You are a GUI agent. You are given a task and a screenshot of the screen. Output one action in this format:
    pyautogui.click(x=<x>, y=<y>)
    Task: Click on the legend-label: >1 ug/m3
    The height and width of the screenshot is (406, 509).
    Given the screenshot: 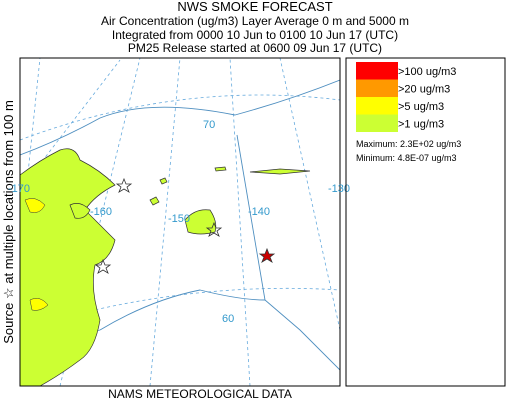 What is the action you would take?
    pyautogui.click(x=421, y=125)
    